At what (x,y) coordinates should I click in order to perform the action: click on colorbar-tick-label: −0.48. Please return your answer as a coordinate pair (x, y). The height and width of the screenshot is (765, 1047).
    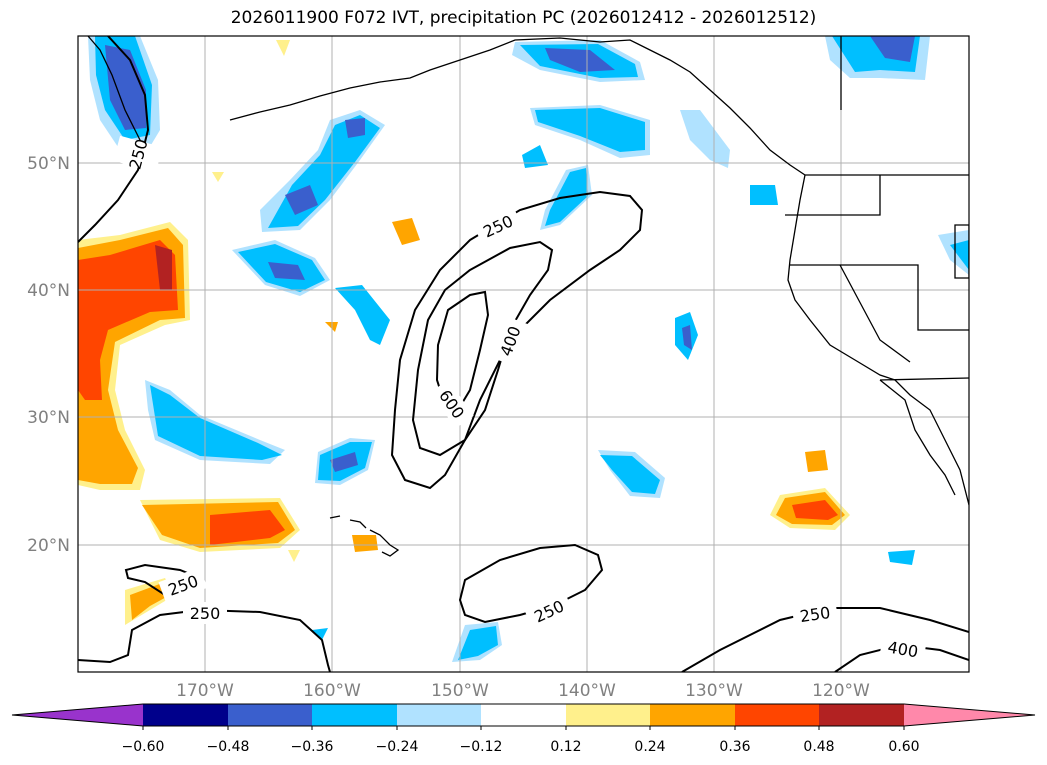
    Looking at the image, I should click on (228, 747).